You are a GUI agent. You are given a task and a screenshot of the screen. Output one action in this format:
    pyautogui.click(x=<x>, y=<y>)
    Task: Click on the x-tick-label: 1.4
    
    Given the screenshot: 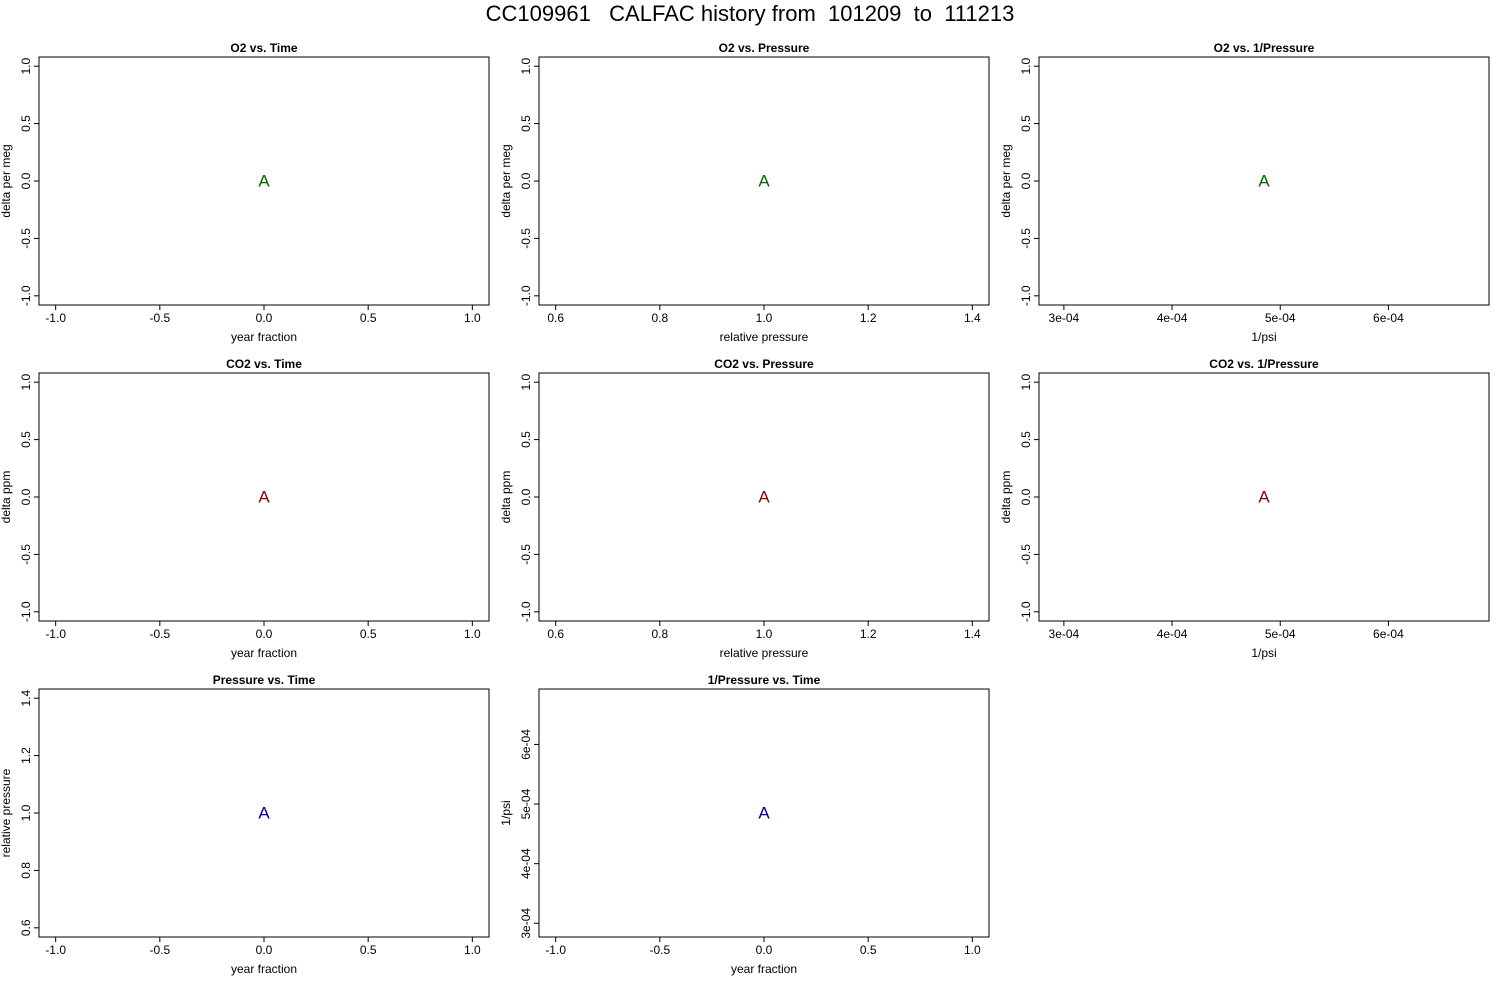 What is the action you would take?
    pyautogui.click(x=972, y=634)
    